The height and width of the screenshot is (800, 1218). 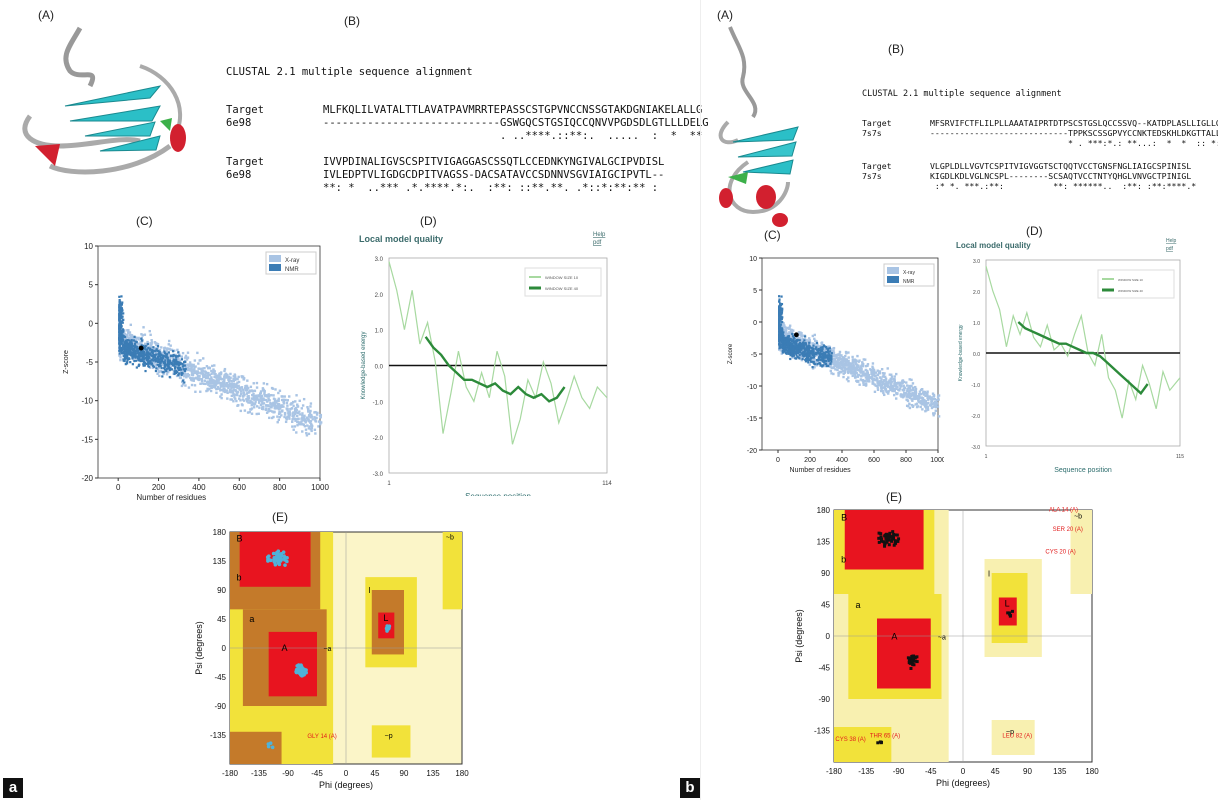 I want to click on x-tick-label: 180, so click(x=1092, y=771).